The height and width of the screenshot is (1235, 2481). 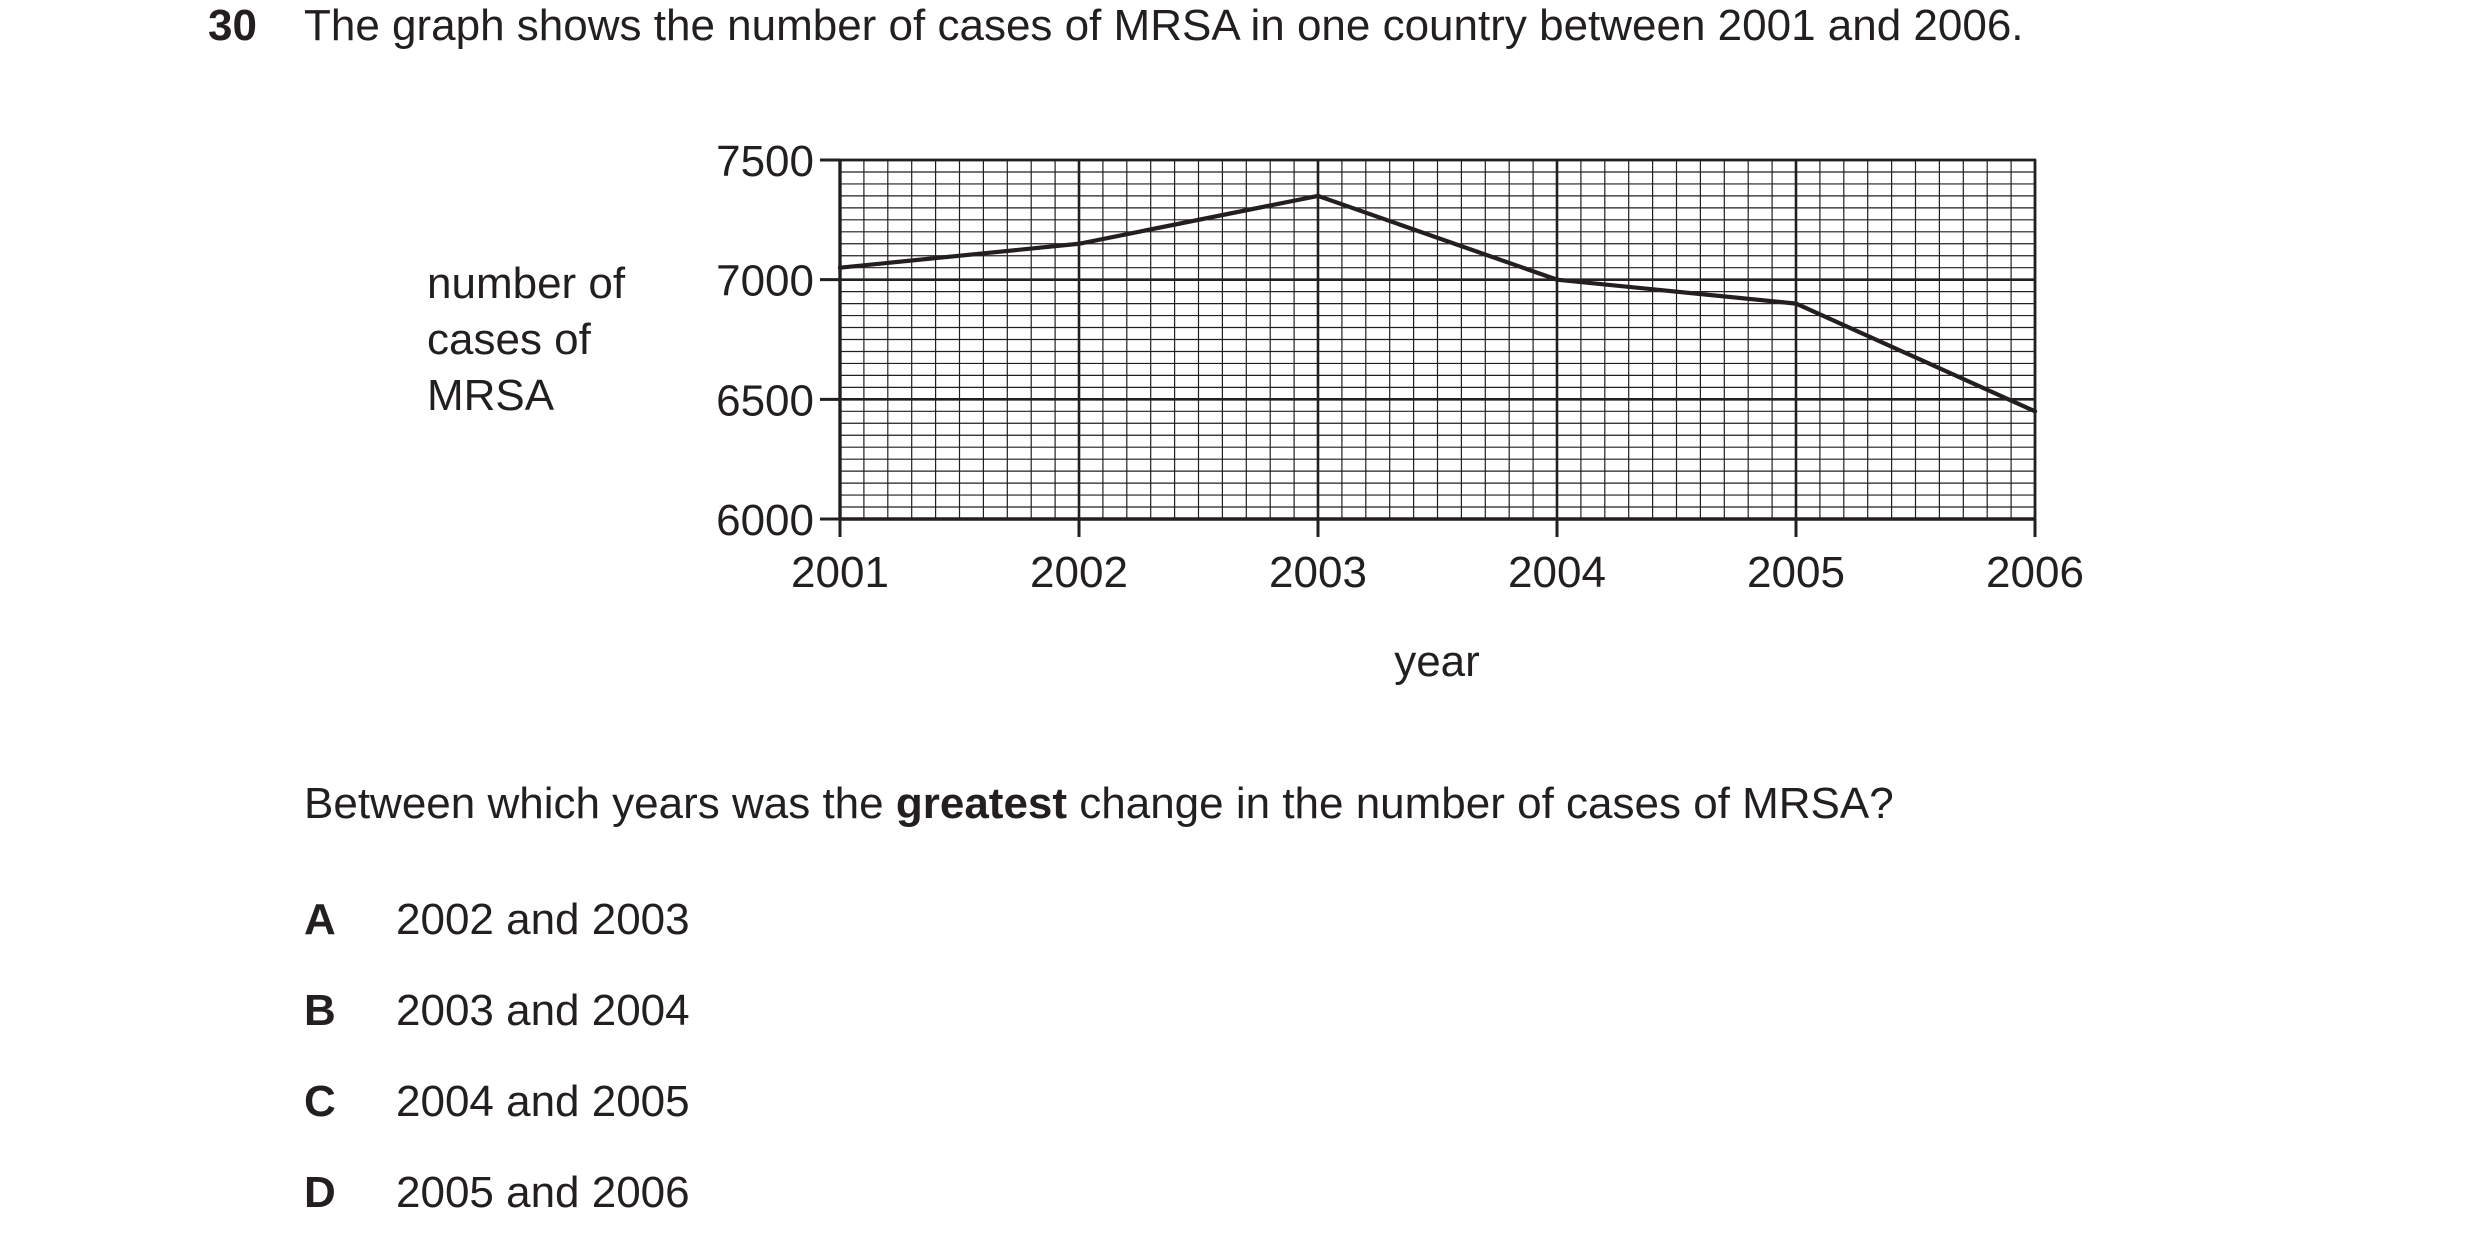 What do you see at coordinates (1796, 572) in the screenshot?
I see `x-tick-label: 2005` at bounding box center [1796, 572].